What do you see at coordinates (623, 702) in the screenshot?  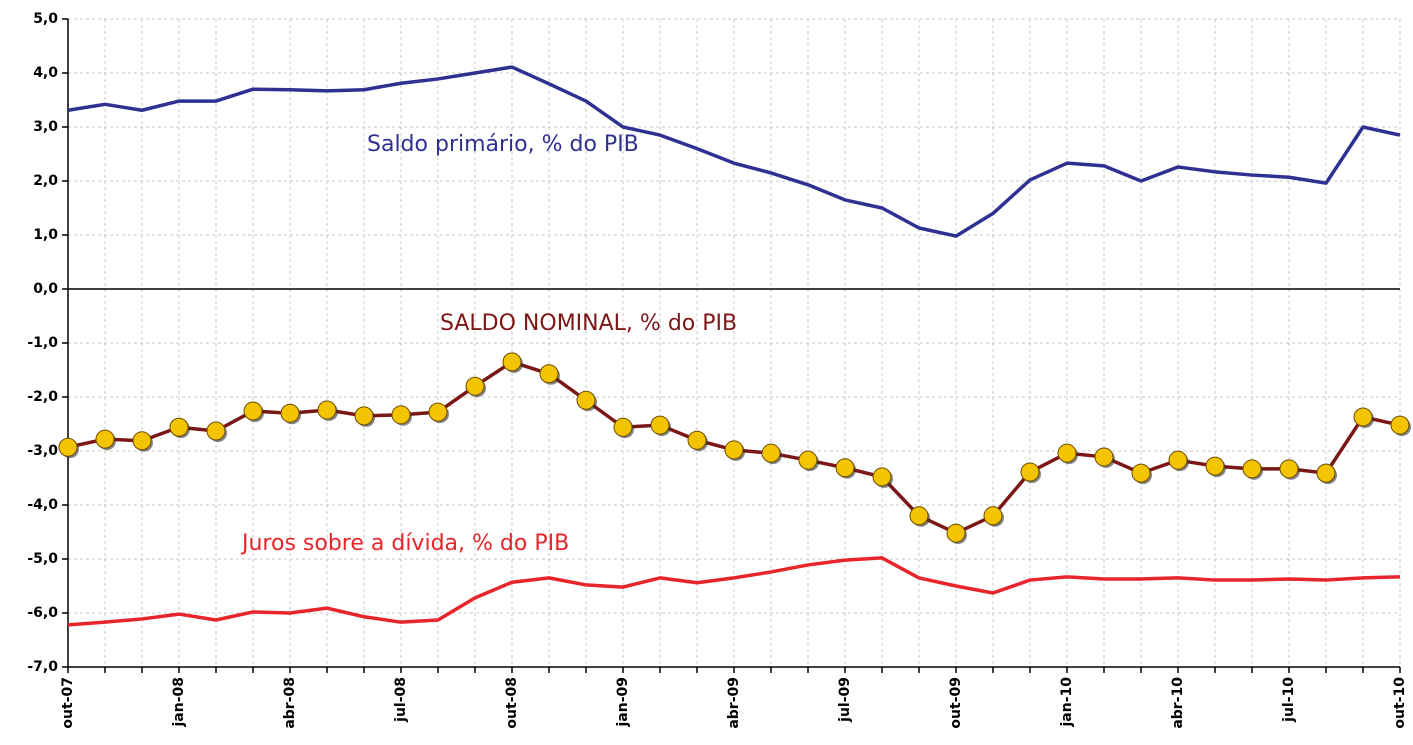 I see `x-tick-label: jan-09` at bounding box center [623, 702].